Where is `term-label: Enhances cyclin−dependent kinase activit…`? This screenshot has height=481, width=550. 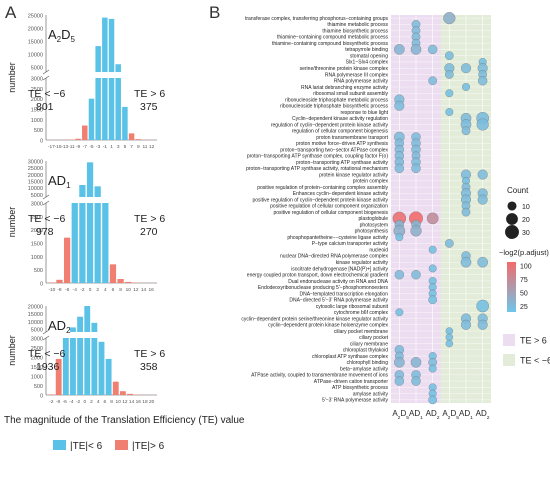 term-label: Enhances cyclin−dependent kinase activit… is located at coordinates (341, 194).